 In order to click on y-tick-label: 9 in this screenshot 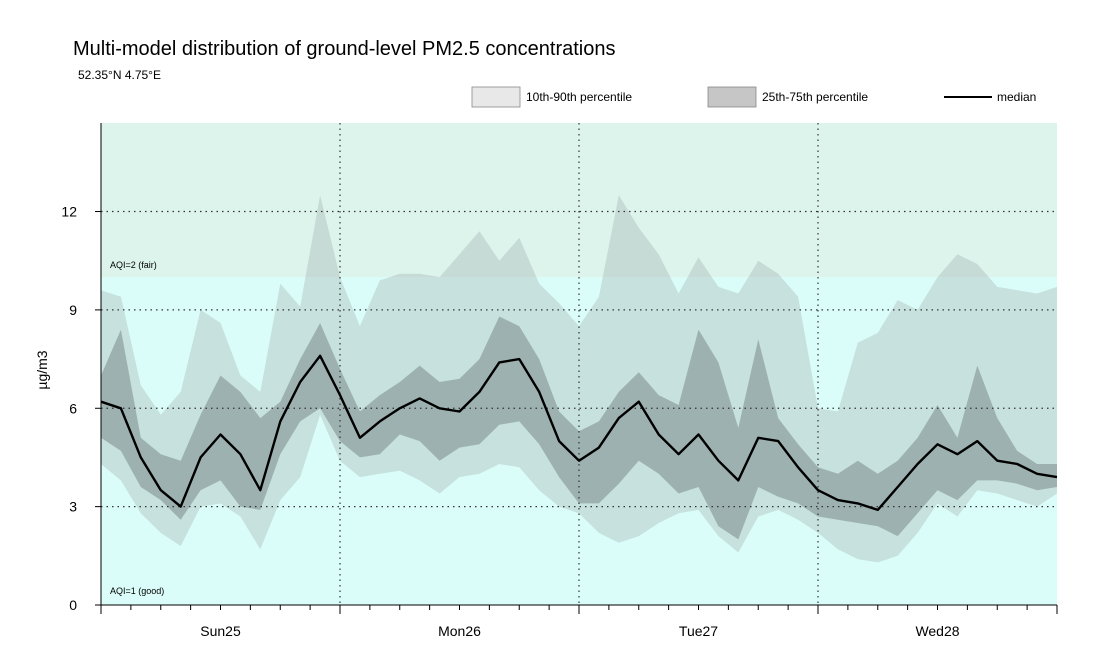, I will do `click(73, 310)`.